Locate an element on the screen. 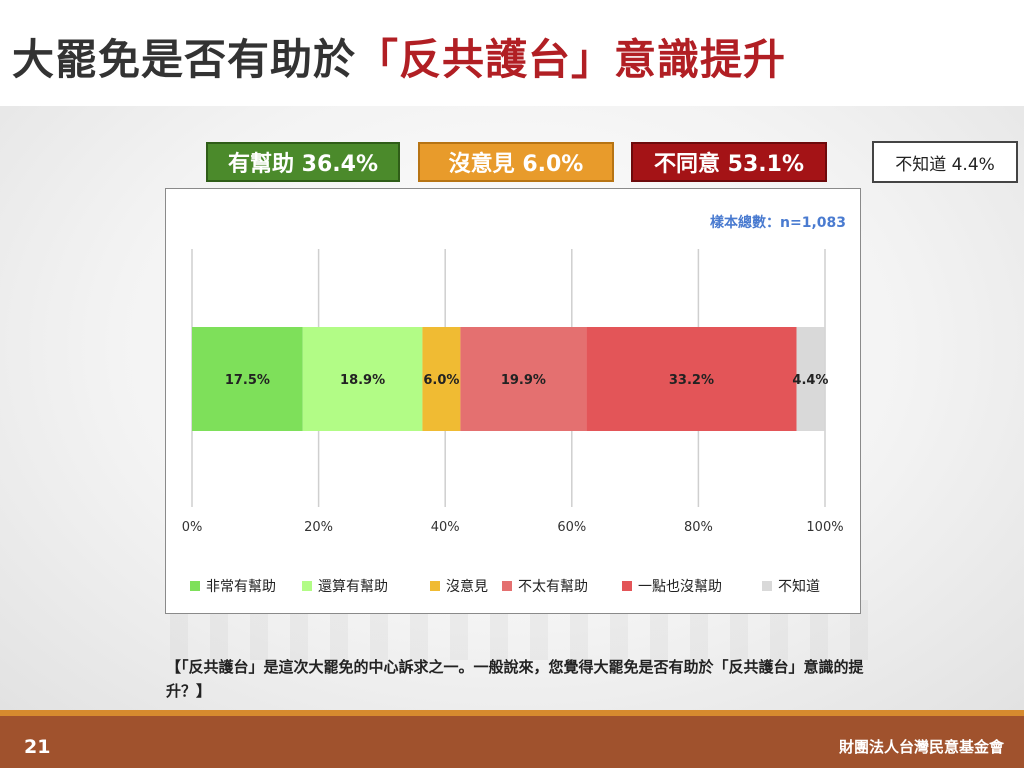 The width and height of the screenshot is (1024, 768). title-bar: 大罷免是否有助於「反共護台」意識提升 is located at coordinates (512, 53).